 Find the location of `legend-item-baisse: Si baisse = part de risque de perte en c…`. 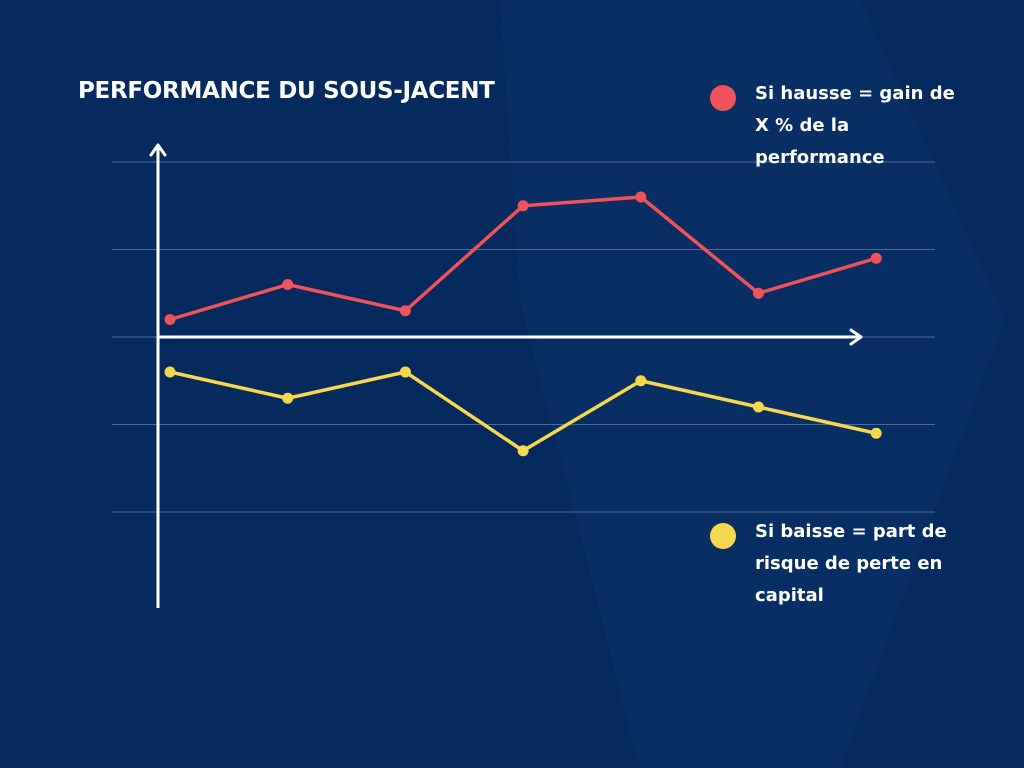

legend-item-baisse: Si baisse = part de risque de perte en c… is located at coordinates (832, 564).